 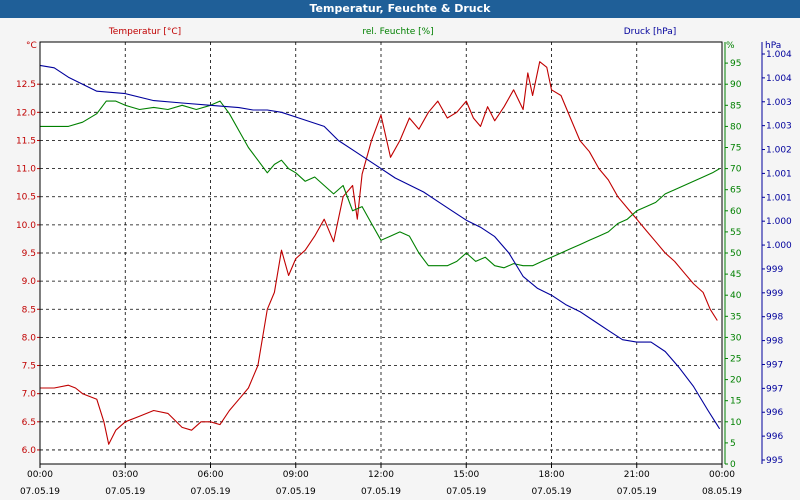 I want to click on x-tick-date-1: 07.05.19, so click(x=125, y=492).